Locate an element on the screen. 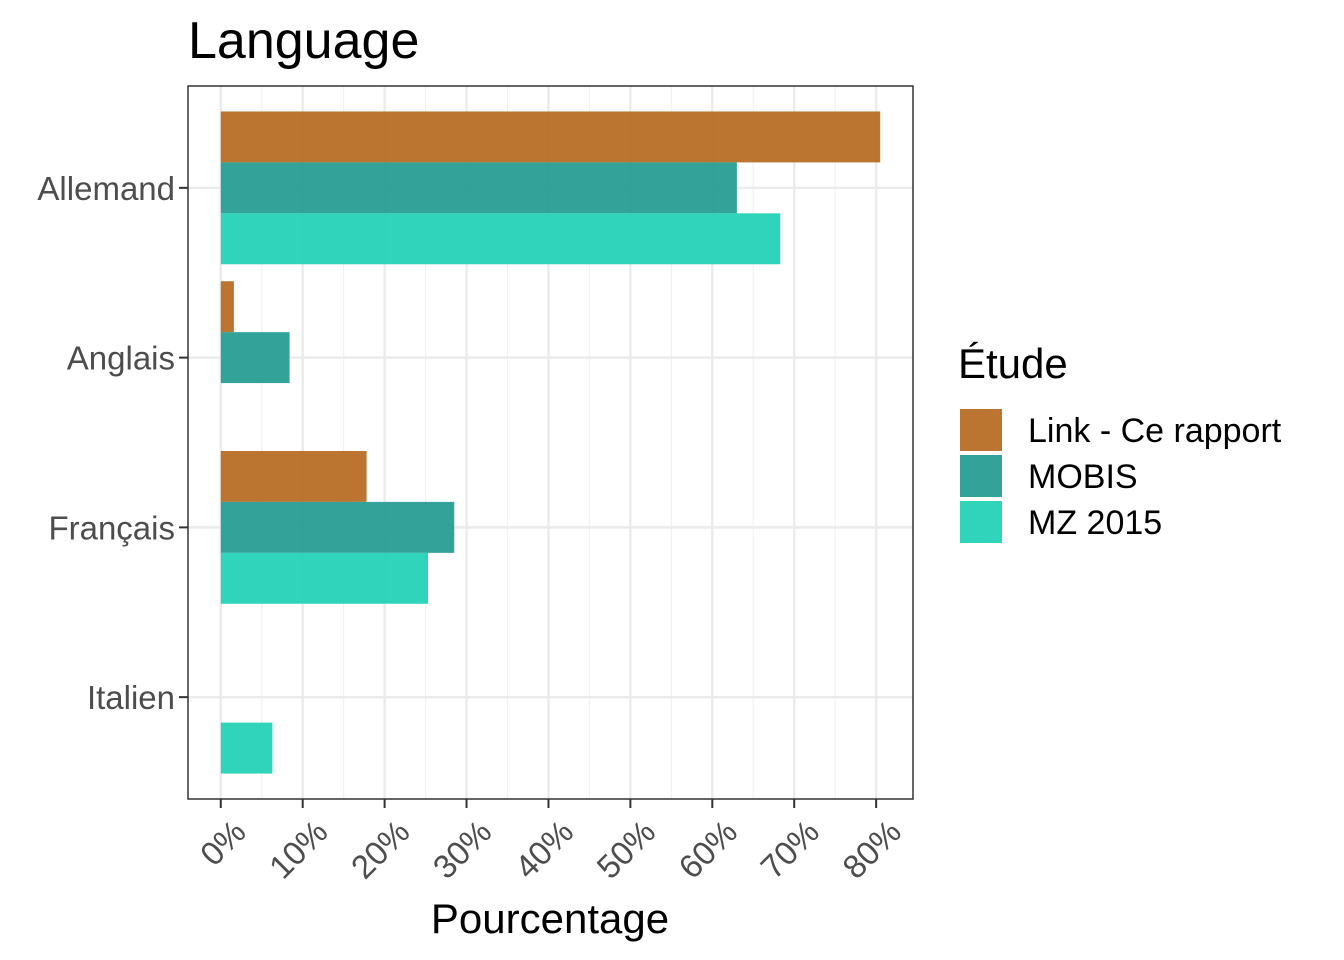 This screenshot has height=960, width=1344. x-tick-label: 40% is located at coordinates (543, 849).